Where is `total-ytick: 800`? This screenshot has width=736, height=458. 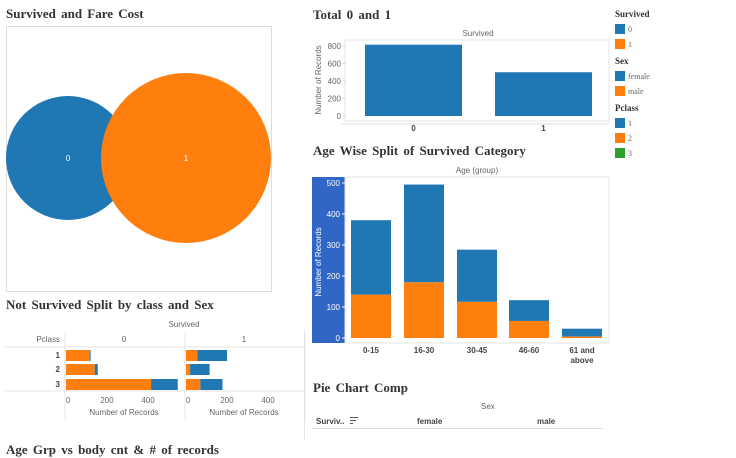
total-ytick: 800 is located at coordinates (335, 46).